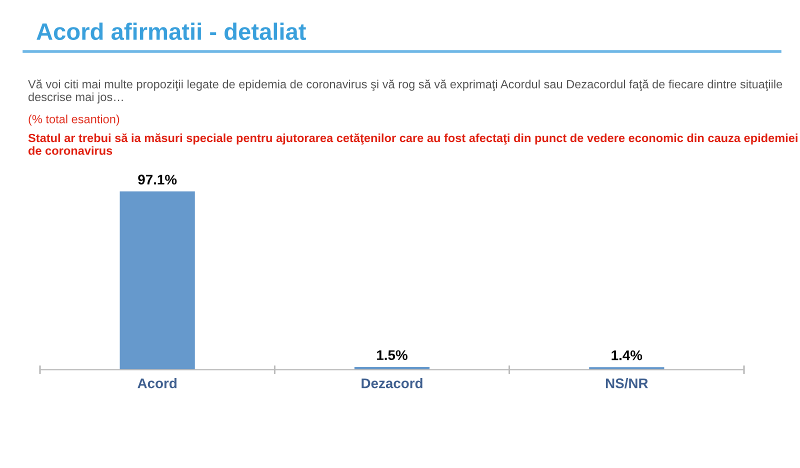 This screenshot has height=468, width=800. I want to click on text: Statul ar trebui să ia măsuri speciale pentru ajutorarea cetăţenilor care au fost afectaţi din punct de vedere economic din cauza epidemiei de coronavirus, so click(413, 144).